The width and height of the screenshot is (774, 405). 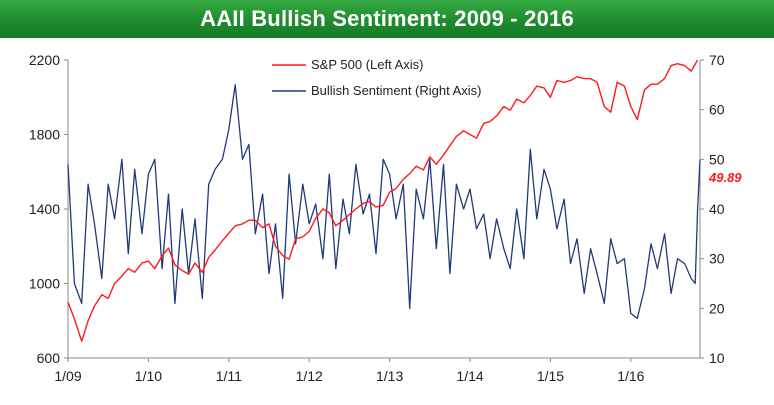 What do you see at coordinates (44, 209) in the screenshot?
I see `left-axis-tick-label: 1400` at bounding box center [44, 209].